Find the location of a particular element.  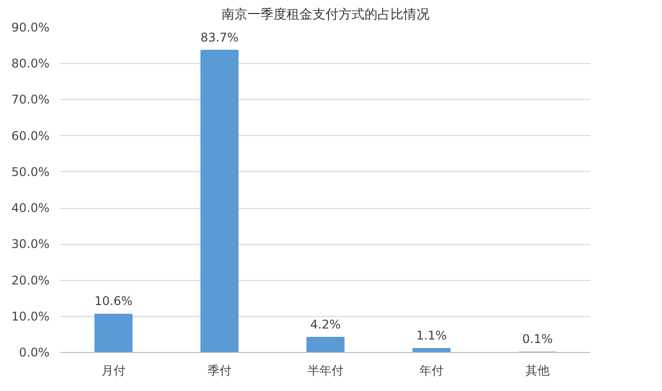

data-label: 83.7% is located at coordinates (219, 37).